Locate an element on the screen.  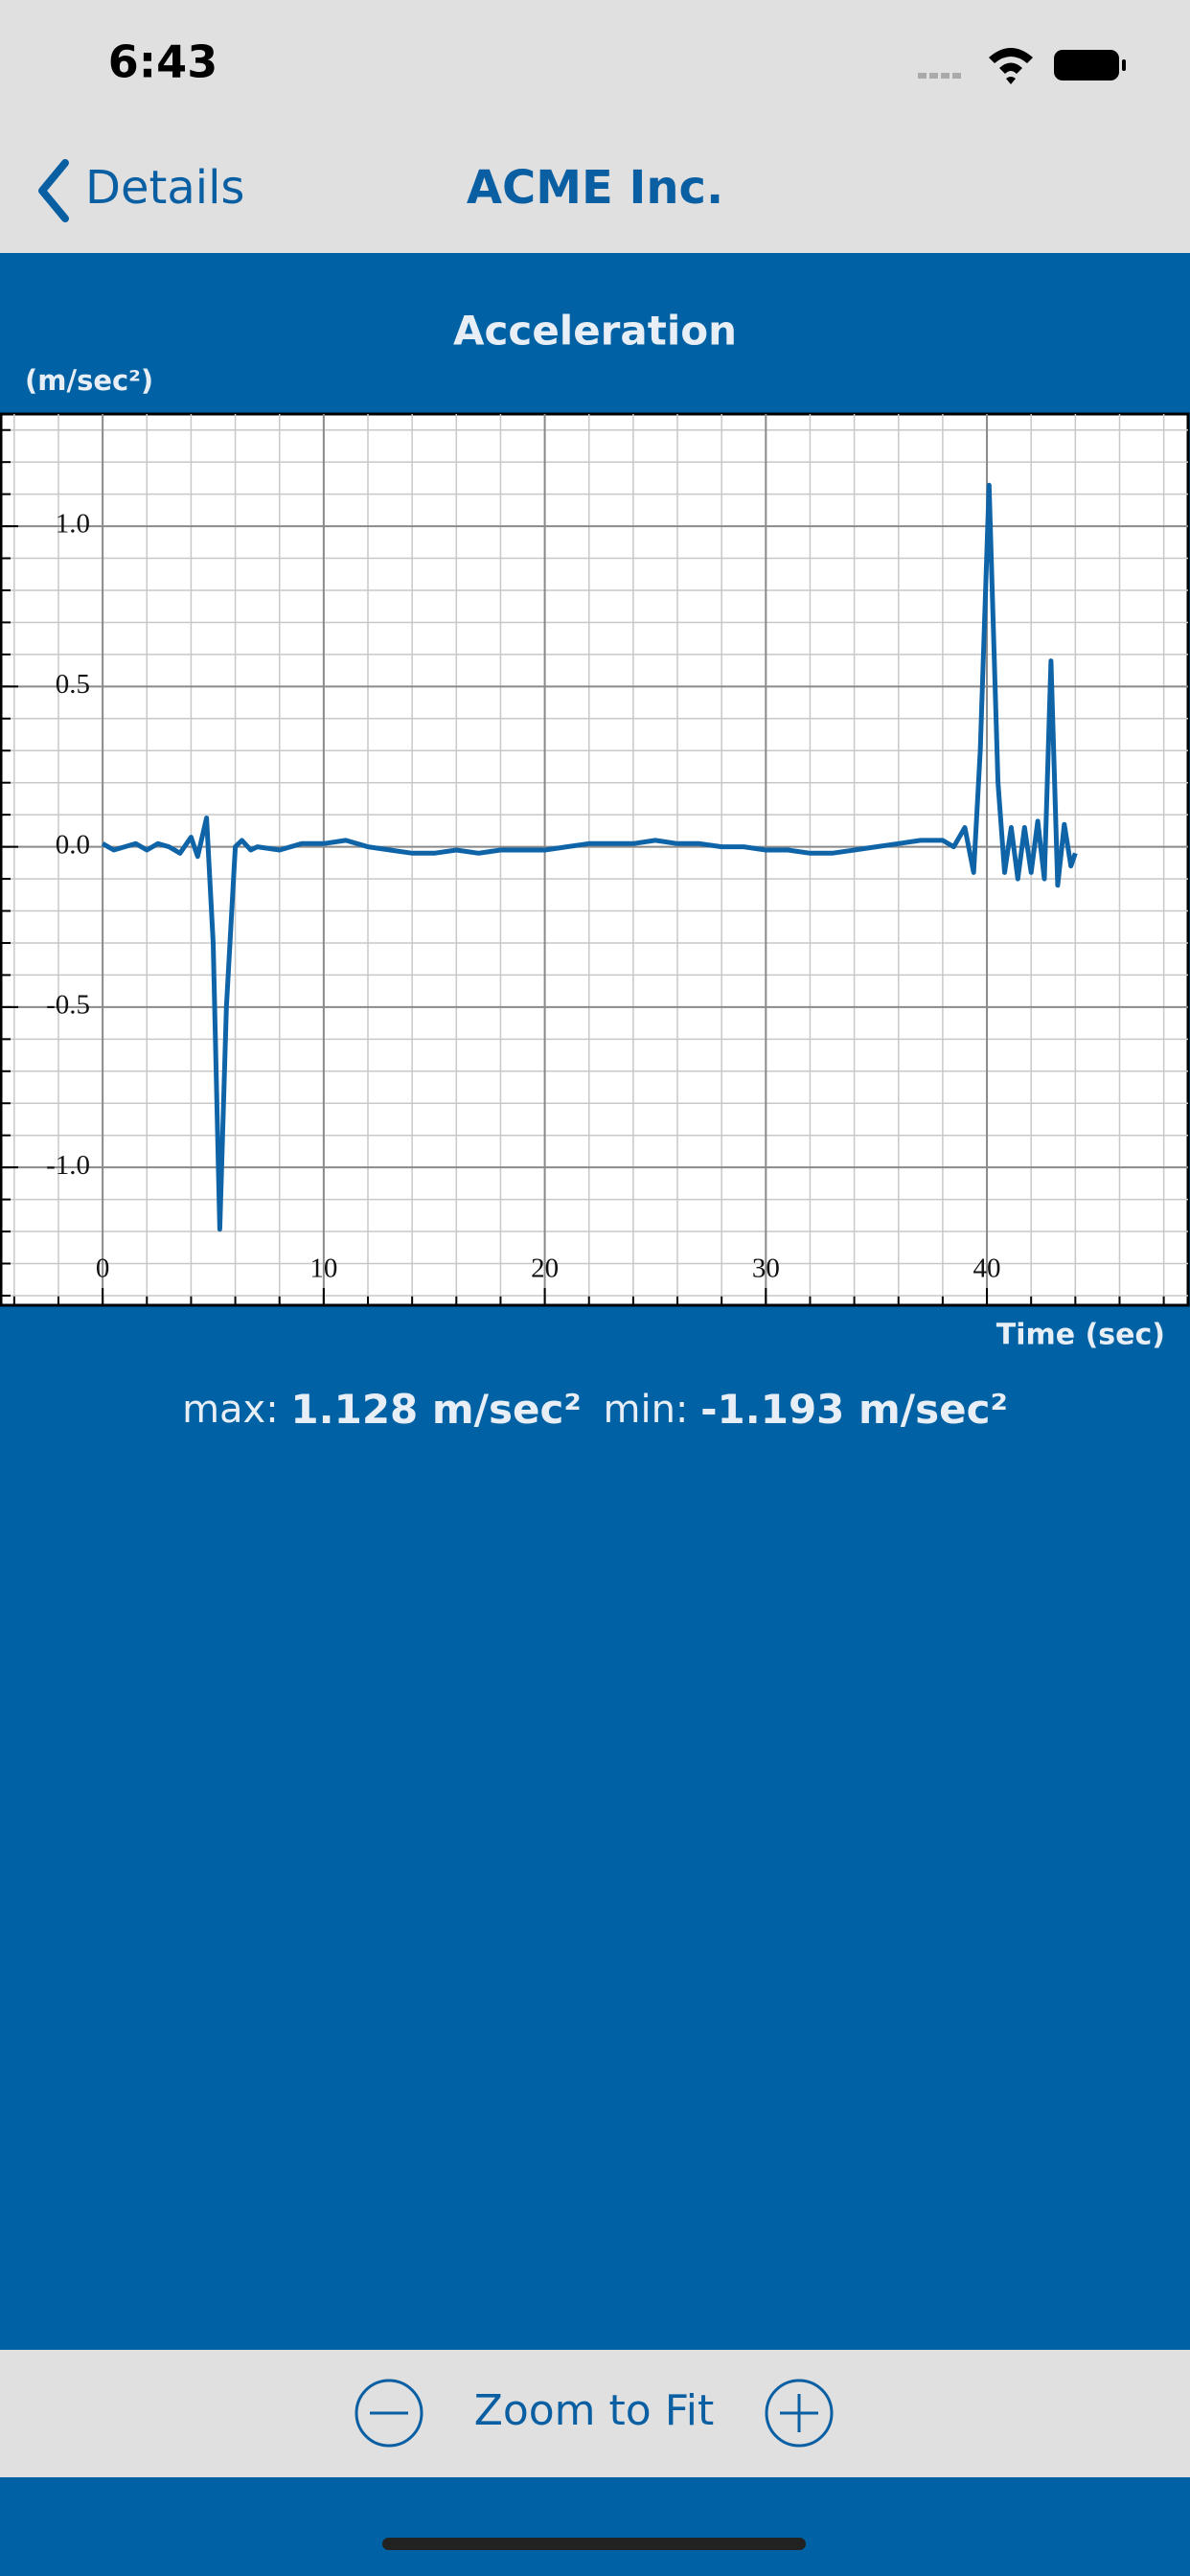
stats: max: 1.128 m/sec² min: -1.193 m/sec² is located at coordinates (595, 1410).